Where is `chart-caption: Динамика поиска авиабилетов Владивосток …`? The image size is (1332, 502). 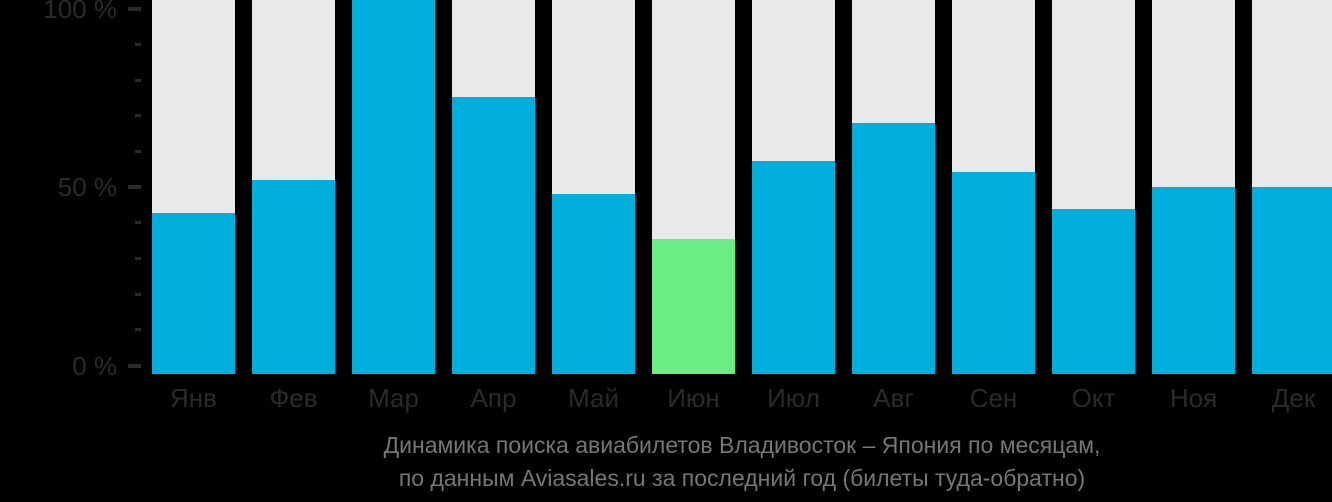 chart-caption: Динамика поиска авиабилетов Владивосток … is located at coordinates (742, 461).